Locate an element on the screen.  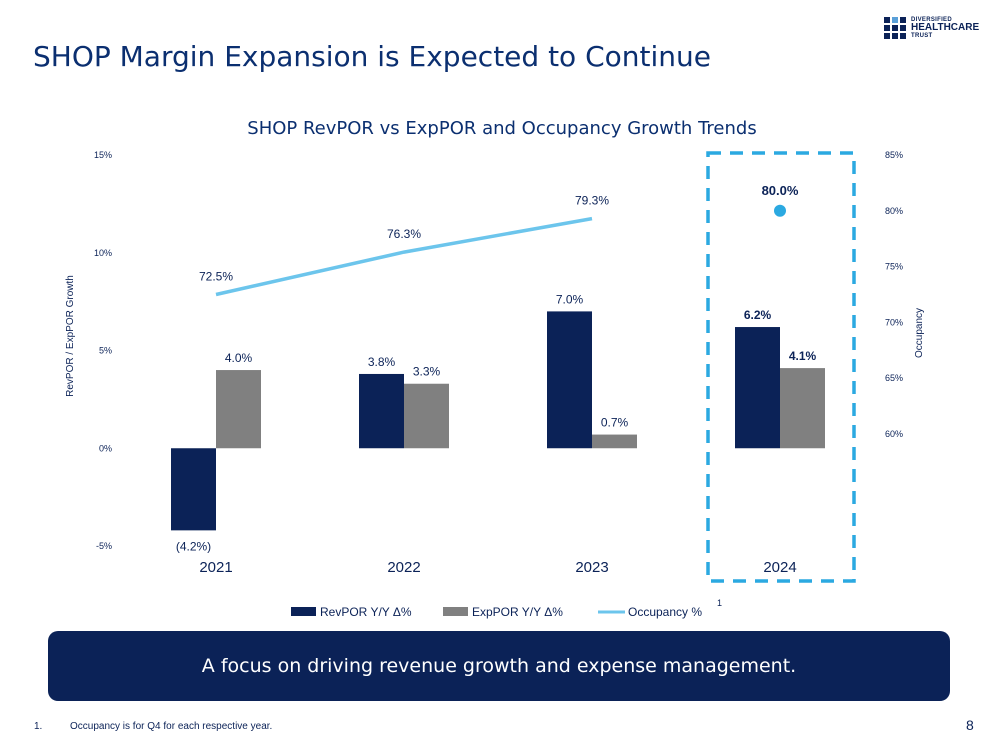
x-tick-label: 2021 is located at coordinates (215, 567).